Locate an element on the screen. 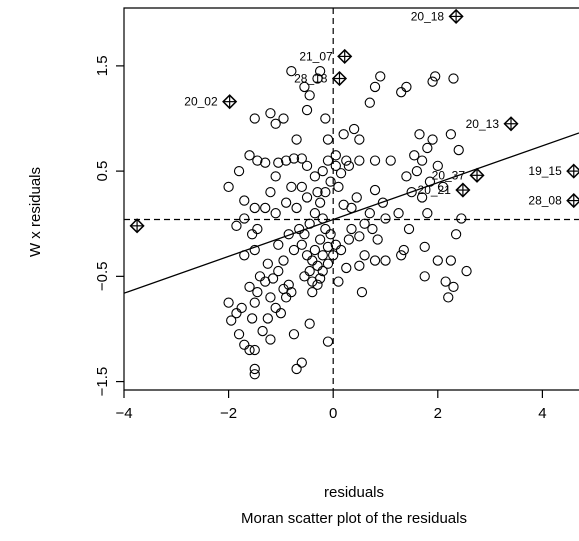 This screenshot has height=541, width=579. x-tick-label: 4 is located at coordinates (542, 413).